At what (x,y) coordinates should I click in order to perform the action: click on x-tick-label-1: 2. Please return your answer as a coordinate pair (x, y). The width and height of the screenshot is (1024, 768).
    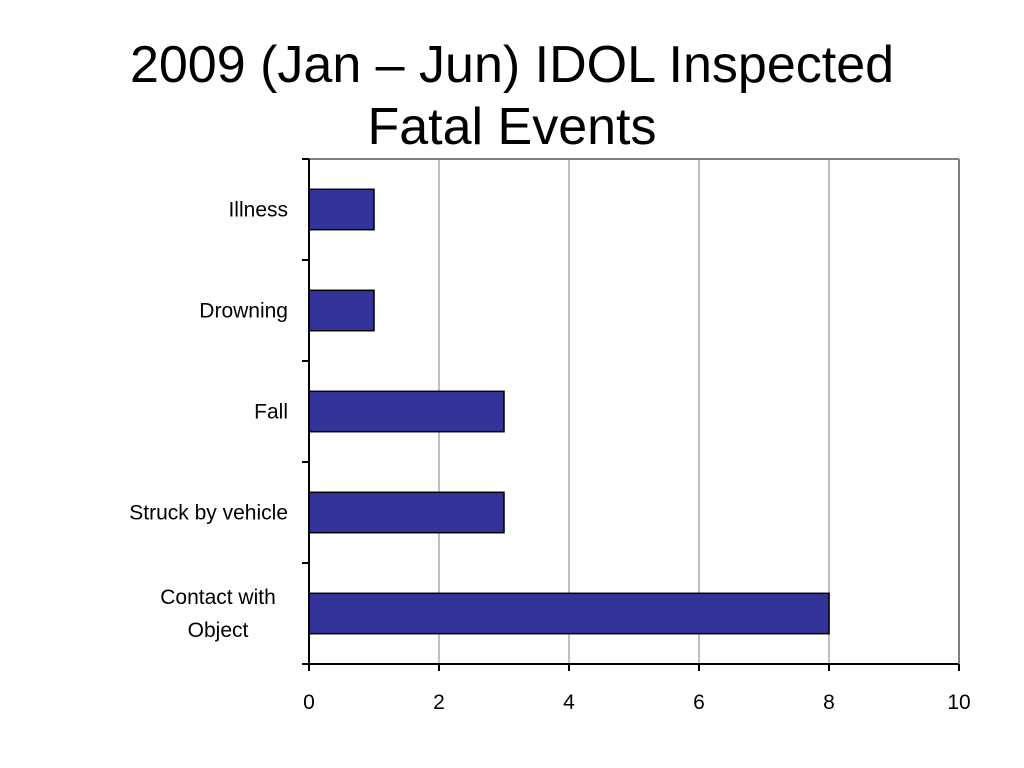
    Looking at the image, I should click on (439, 702).